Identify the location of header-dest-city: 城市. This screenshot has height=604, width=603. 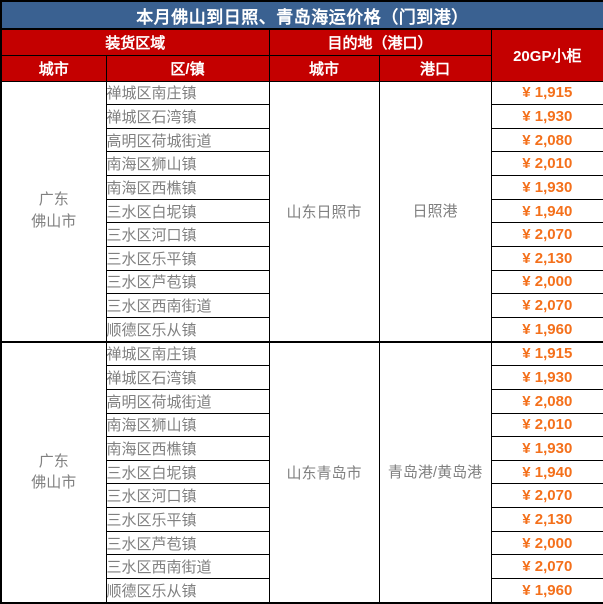
(324, 68).